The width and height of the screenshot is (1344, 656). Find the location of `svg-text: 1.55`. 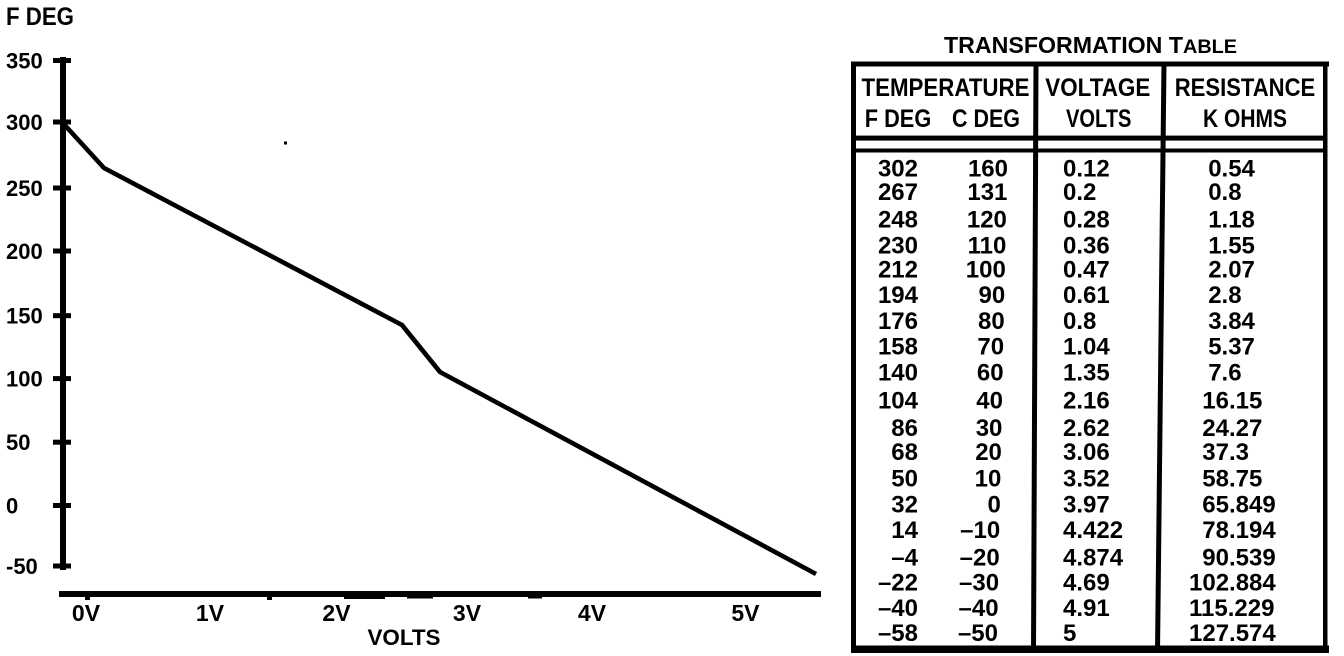

svg-text: 1.55 is located at coordinates (1231, 246).